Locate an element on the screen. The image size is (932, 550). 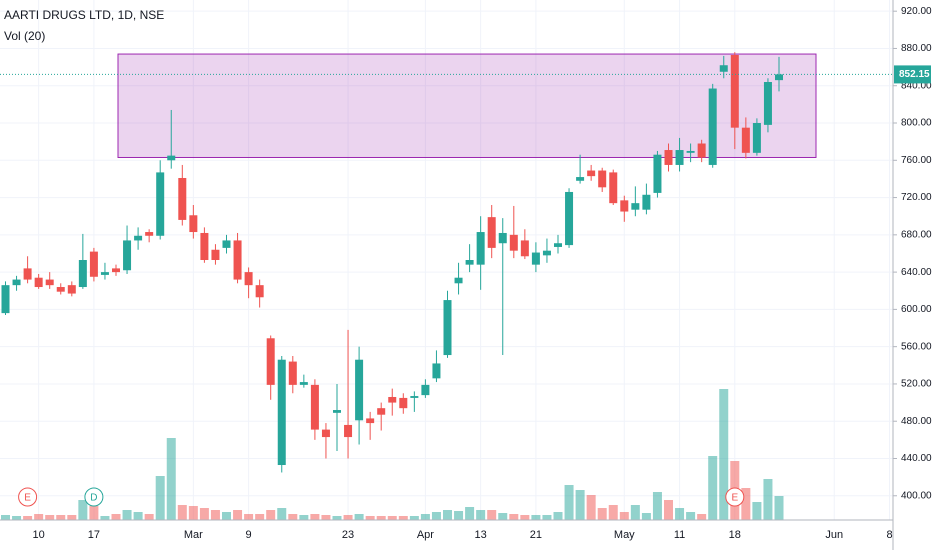
x-tick-label: Jun is located at coordinates (834, 535).